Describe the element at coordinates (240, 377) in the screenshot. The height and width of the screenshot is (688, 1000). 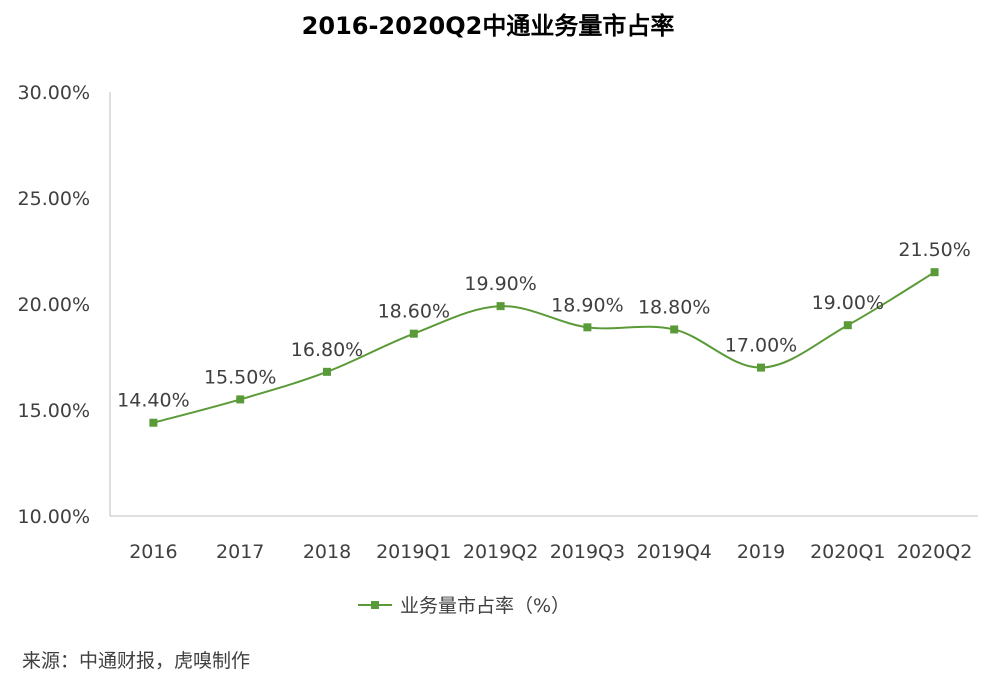
I see `data-label: 15.50%` at that location.